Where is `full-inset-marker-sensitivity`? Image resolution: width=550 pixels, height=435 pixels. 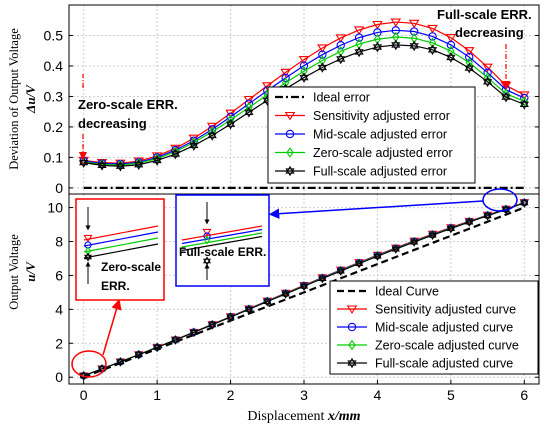
full-inset-marker-sensitivity is located at coordinates (207, 232).